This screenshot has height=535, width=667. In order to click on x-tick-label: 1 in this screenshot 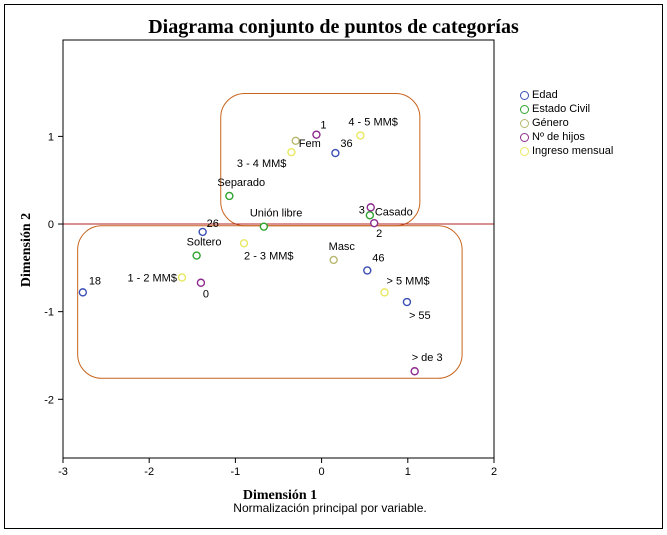, I will do `click(408, 472)`.